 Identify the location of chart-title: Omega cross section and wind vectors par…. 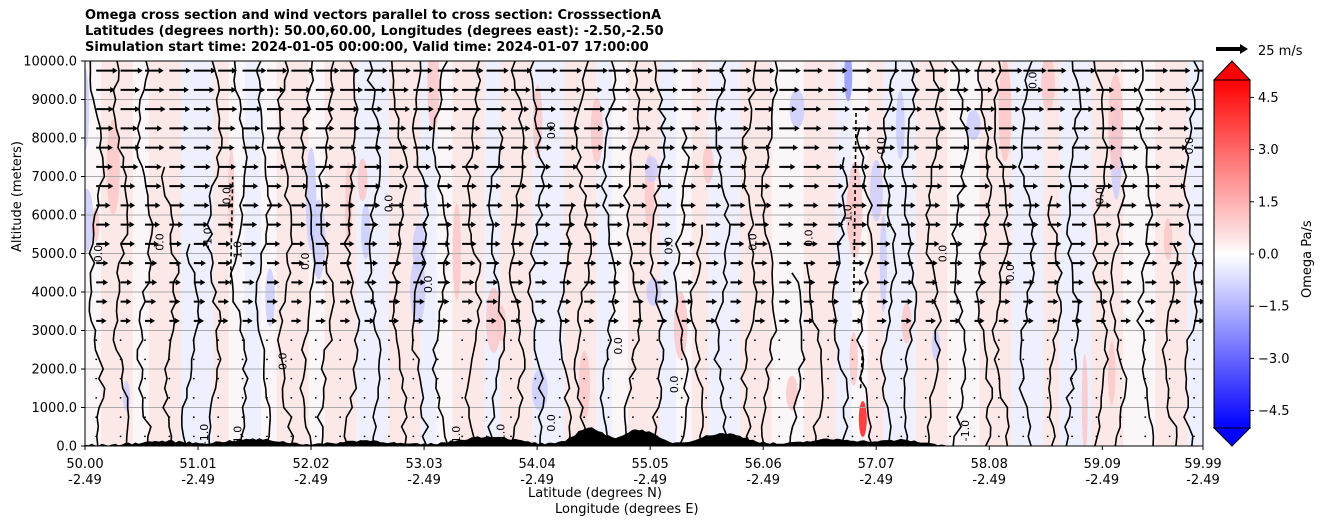
(374, 32).